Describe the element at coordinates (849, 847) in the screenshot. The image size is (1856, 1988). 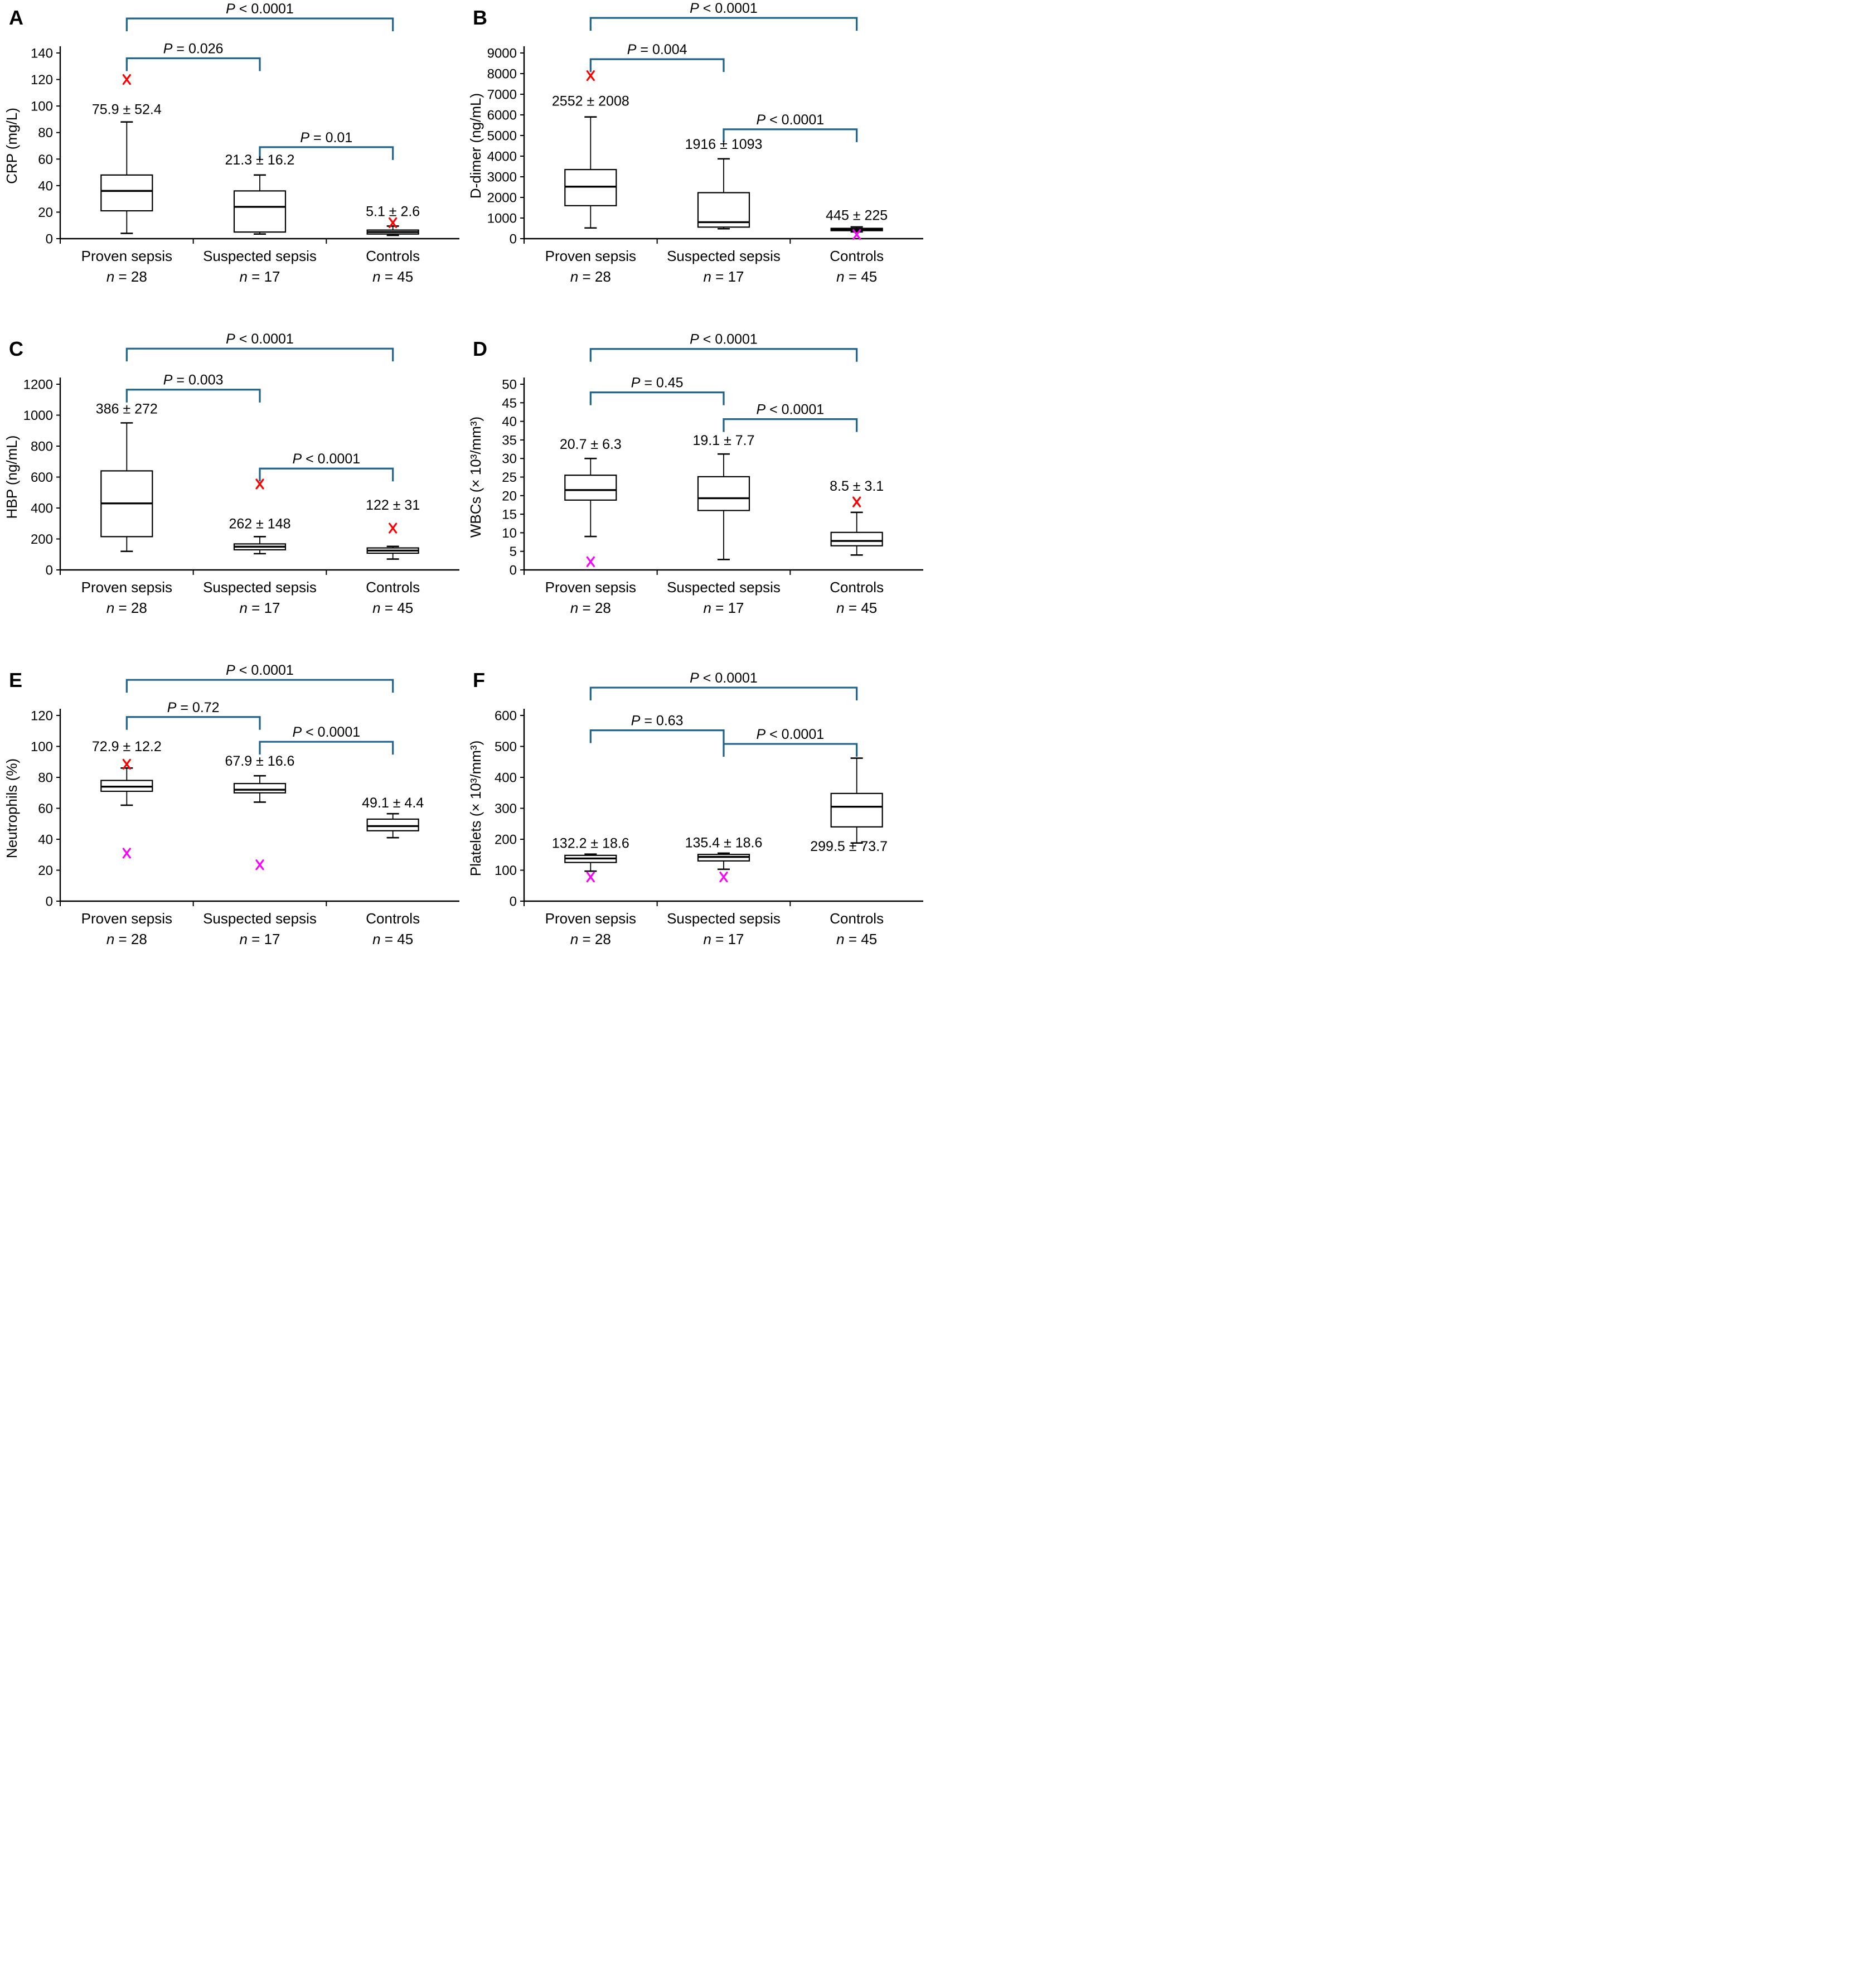
I see `mean-sd-label: 299.5 ± 73.7` at that location.